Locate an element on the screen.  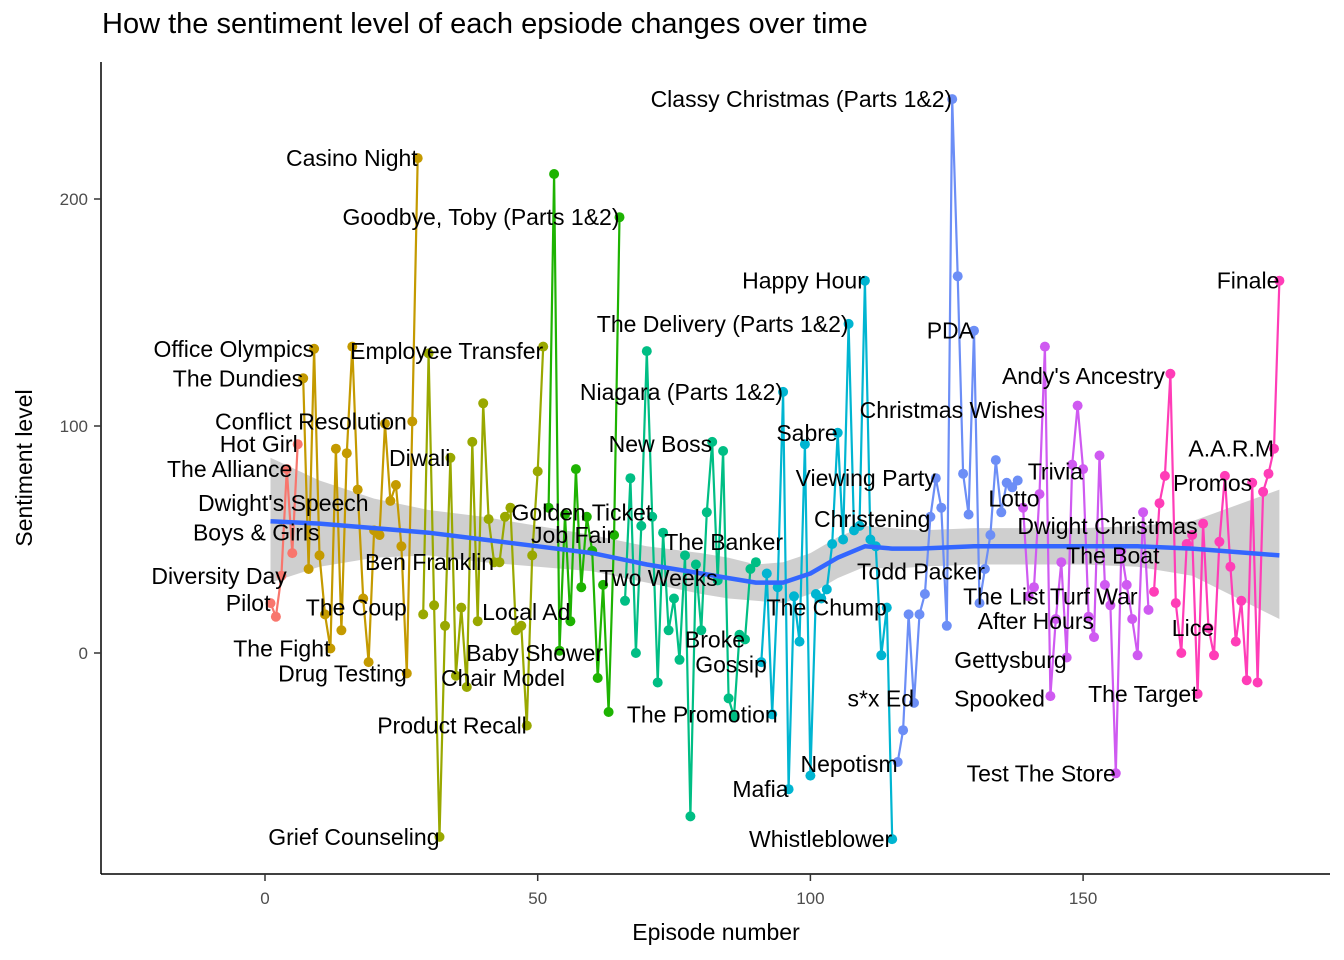
episode-label: Pilot is located at coordinates (248, 603).